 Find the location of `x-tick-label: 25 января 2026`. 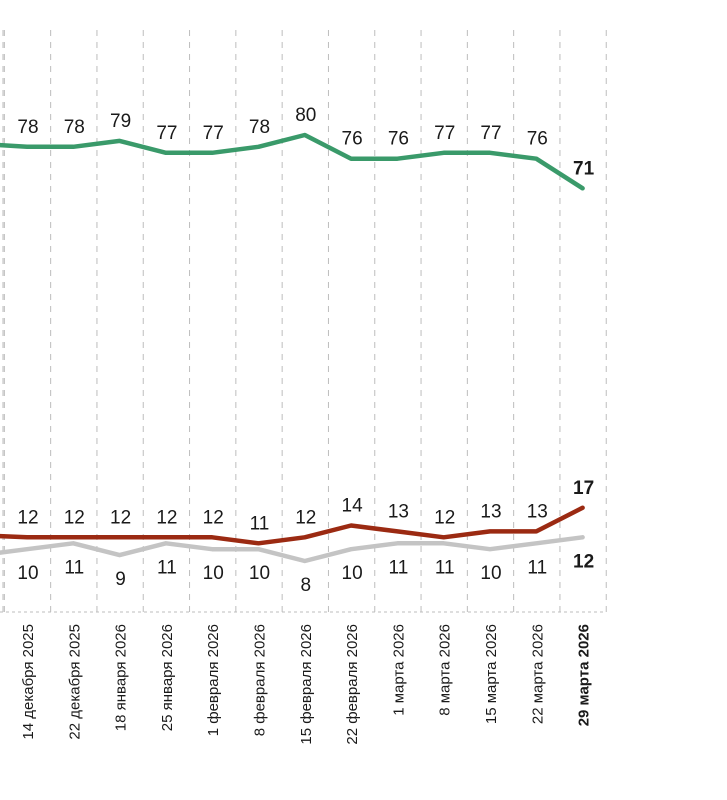

x-tick-label: 25 января 2026 is located at coordinates (167, 677).